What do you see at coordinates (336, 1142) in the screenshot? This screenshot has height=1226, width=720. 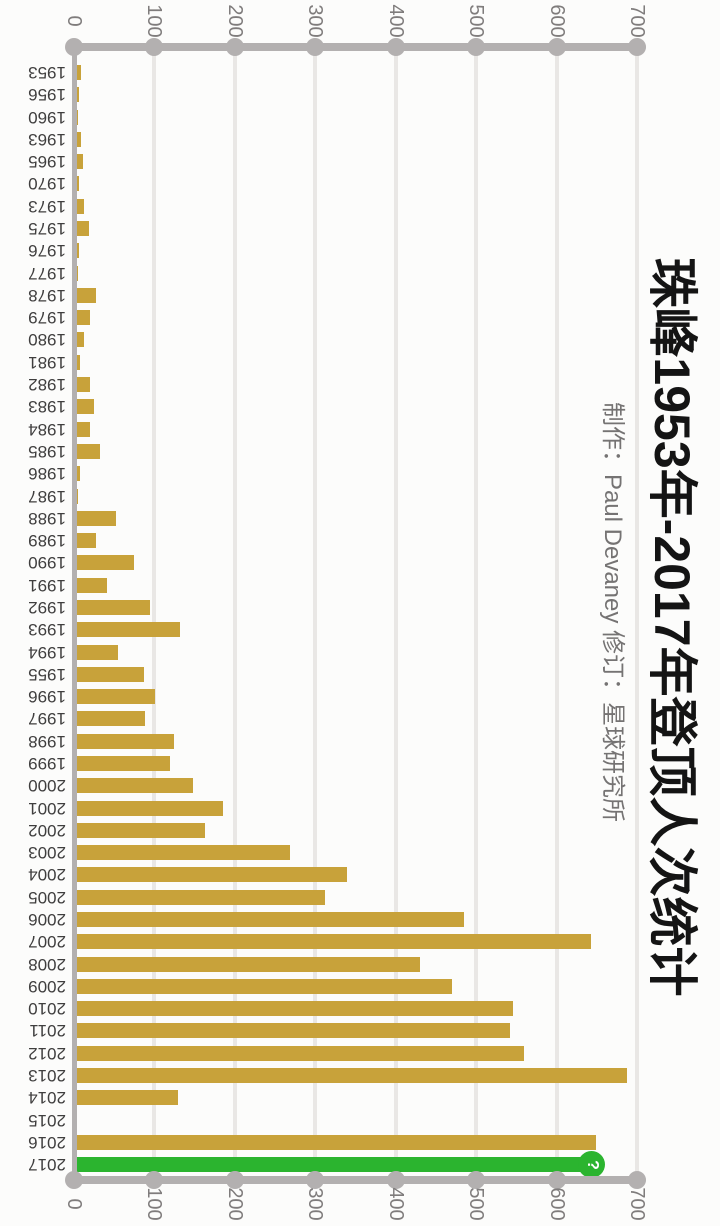 I see `bar-2016` at bounding box center [336, 1142].